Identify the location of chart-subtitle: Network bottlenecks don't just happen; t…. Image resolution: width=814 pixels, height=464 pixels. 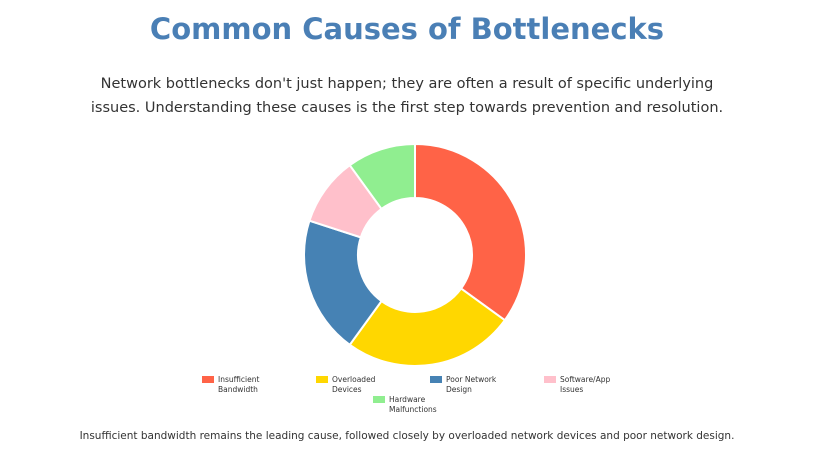
(407, 96).